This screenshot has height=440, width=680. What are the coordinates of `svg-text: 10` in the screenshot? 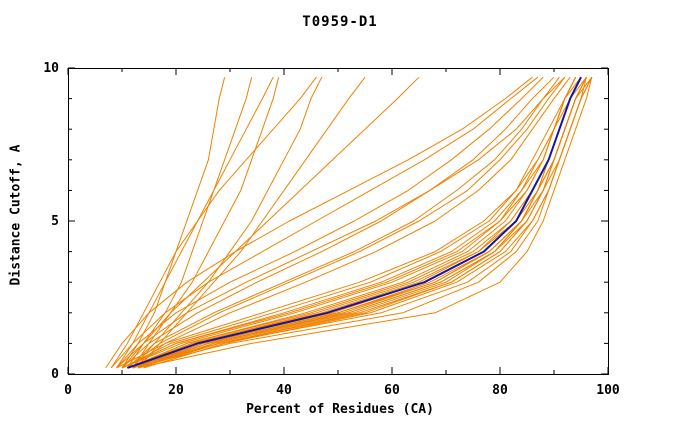 It's located at (51, 68).